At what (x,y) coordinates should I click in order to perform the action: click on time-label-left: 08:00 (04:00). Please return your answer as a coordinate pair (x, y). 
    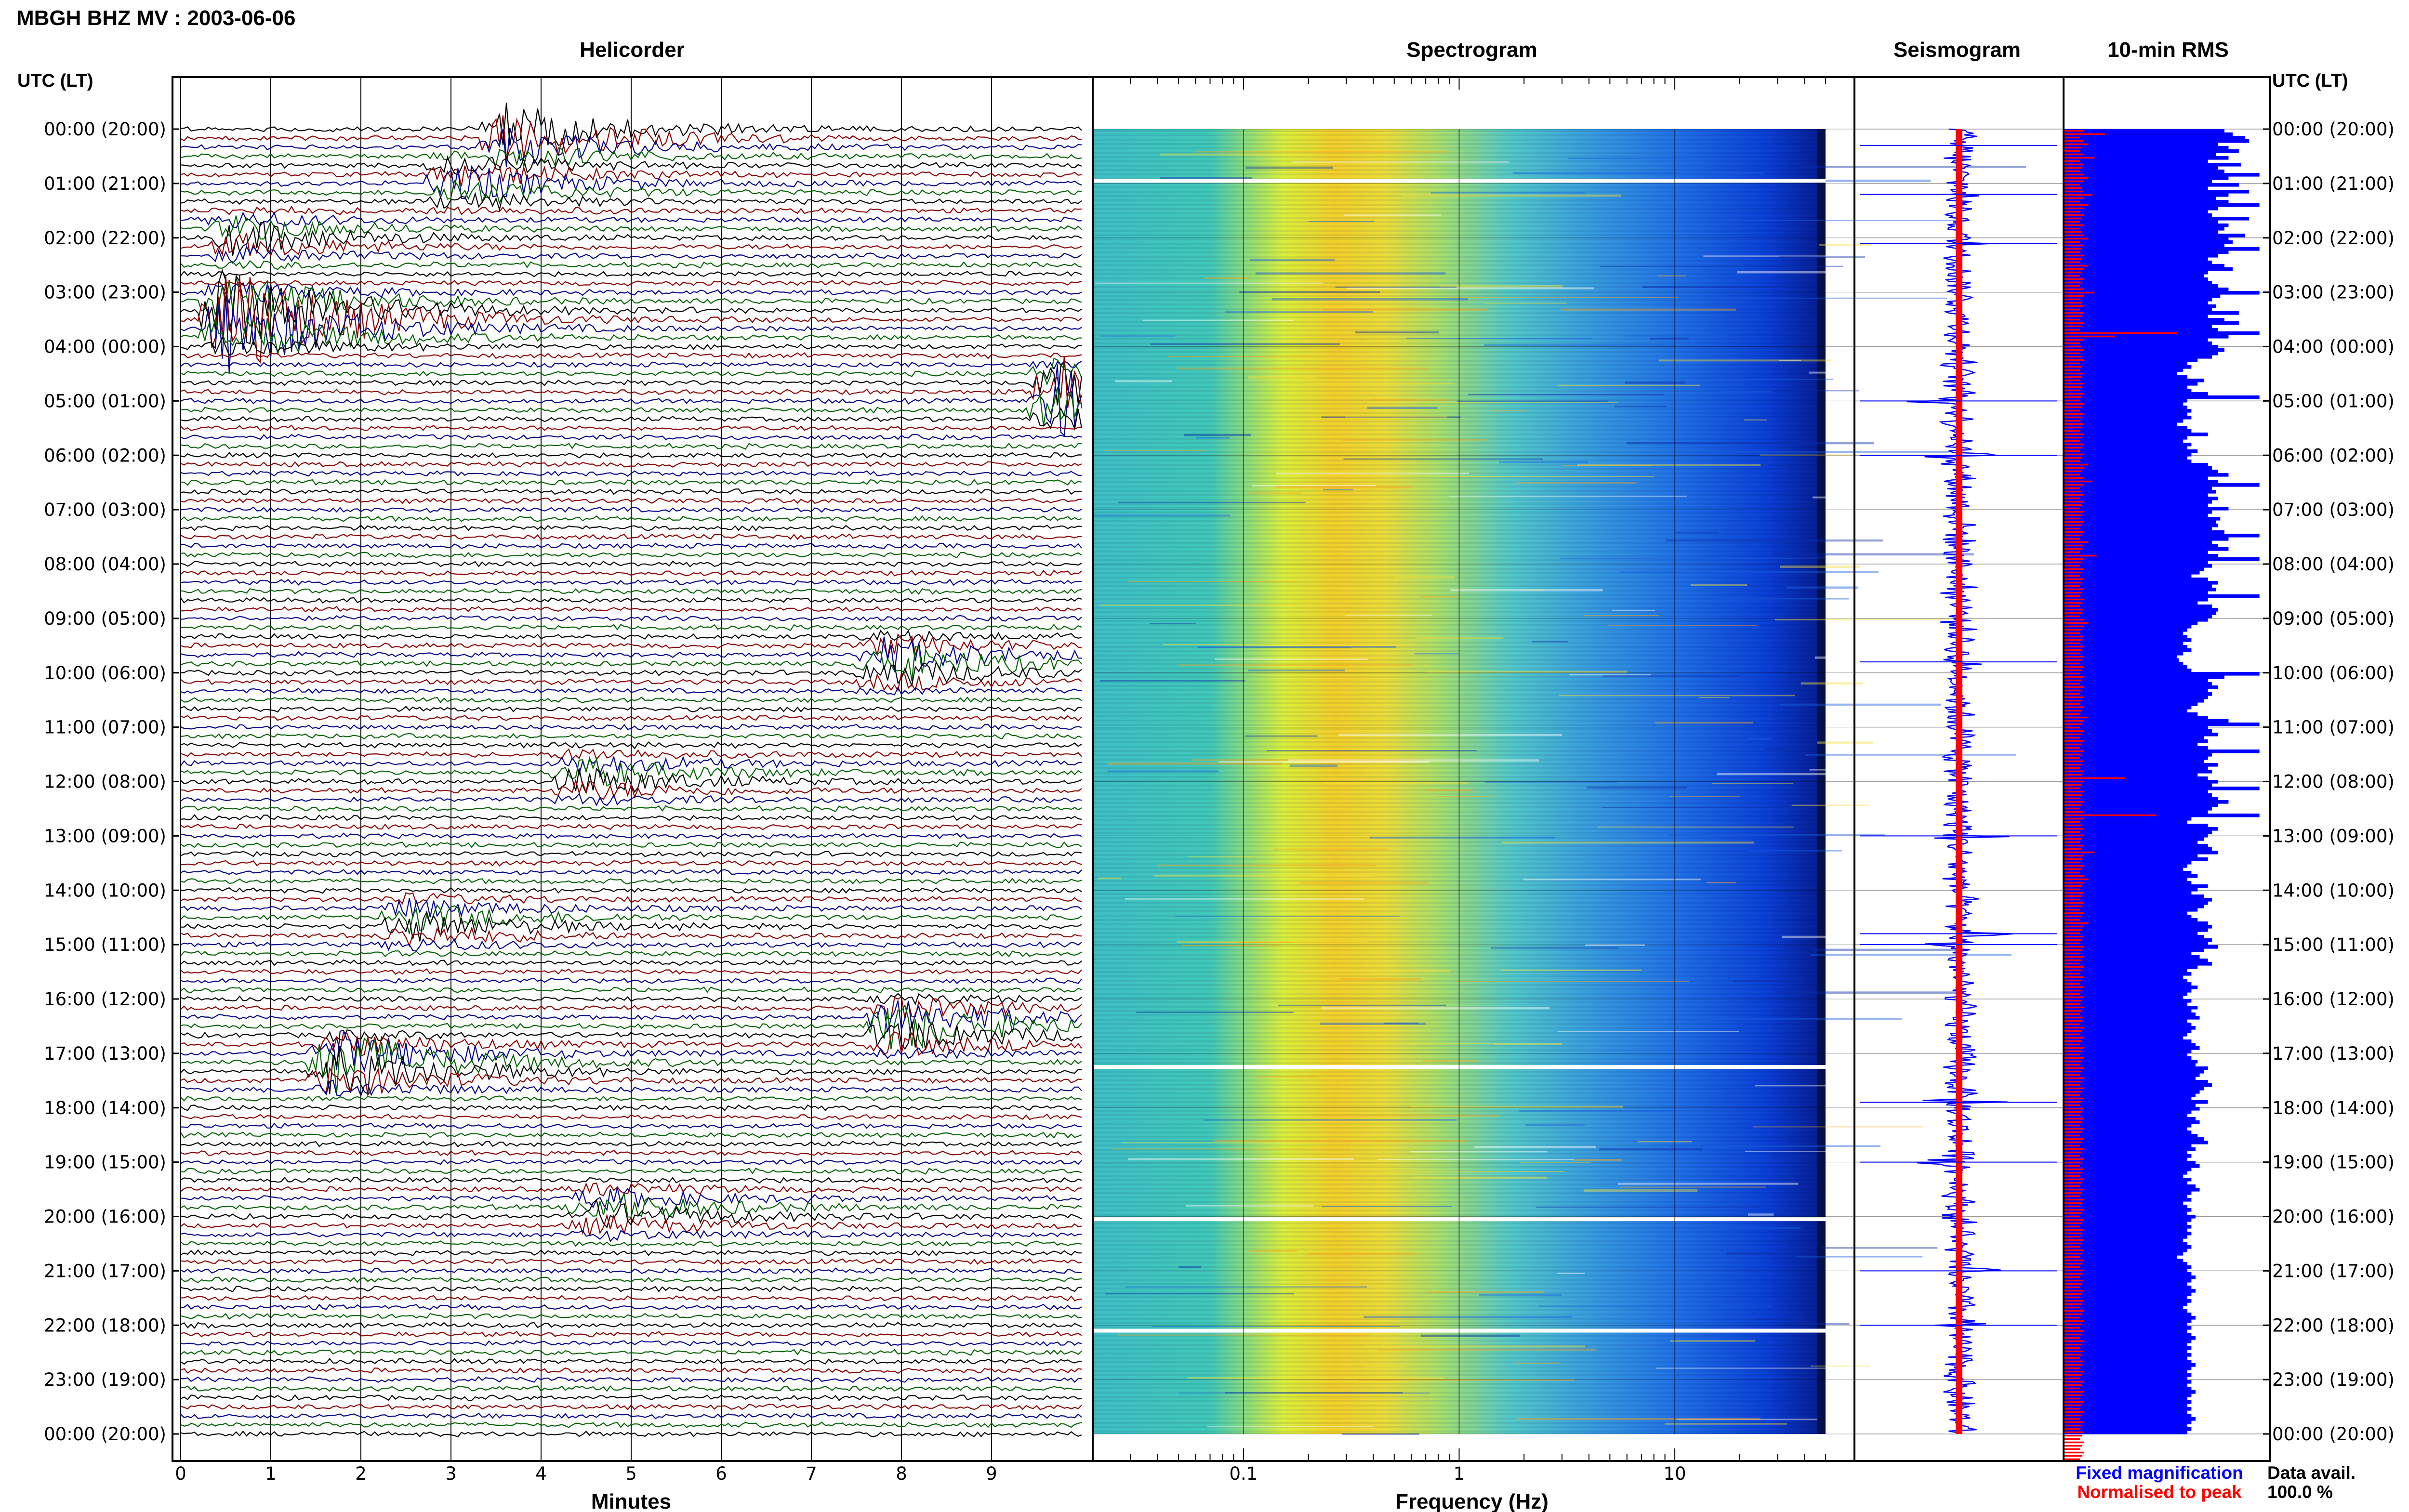
    Looking at the image, I should click on (105, 564).